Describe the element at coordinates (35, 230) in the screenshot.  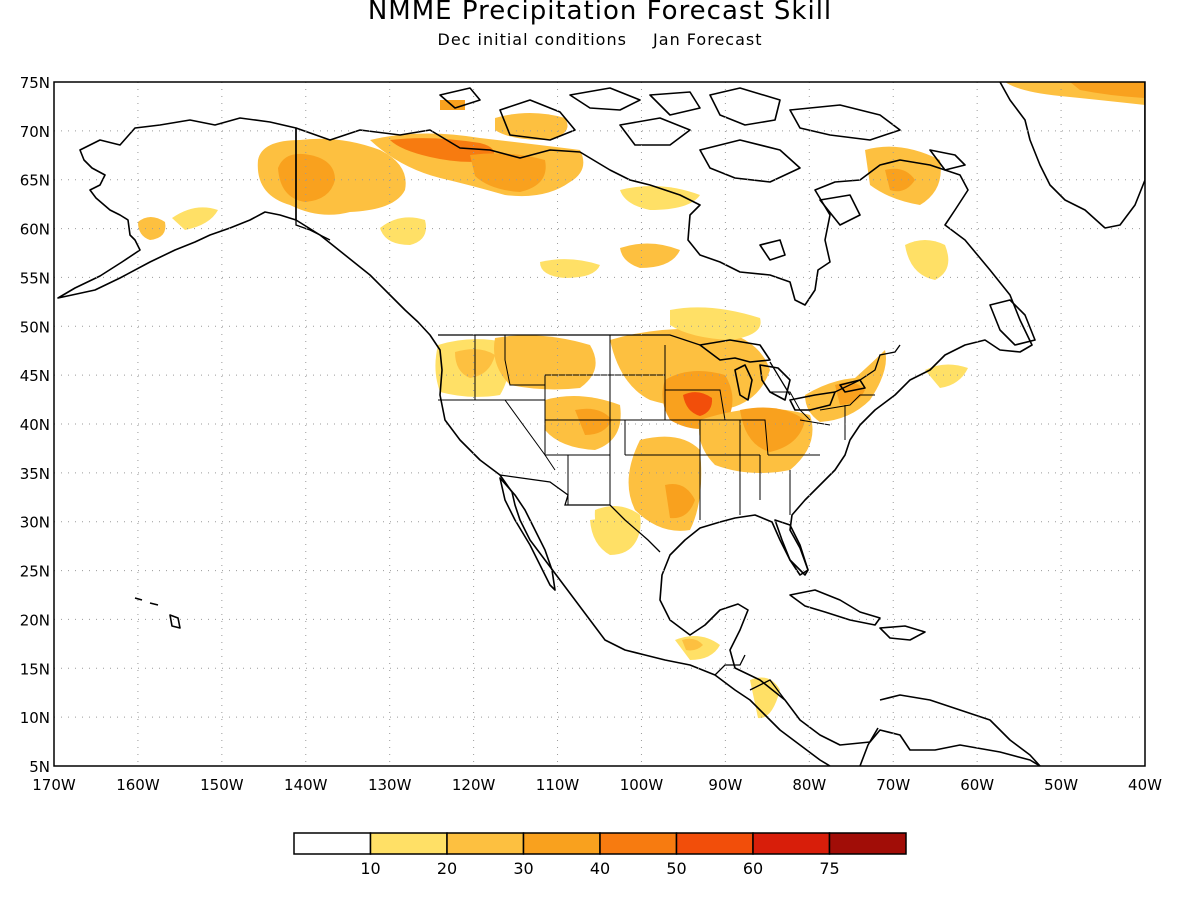
I see `lat-tick-label: 60N` at that location.